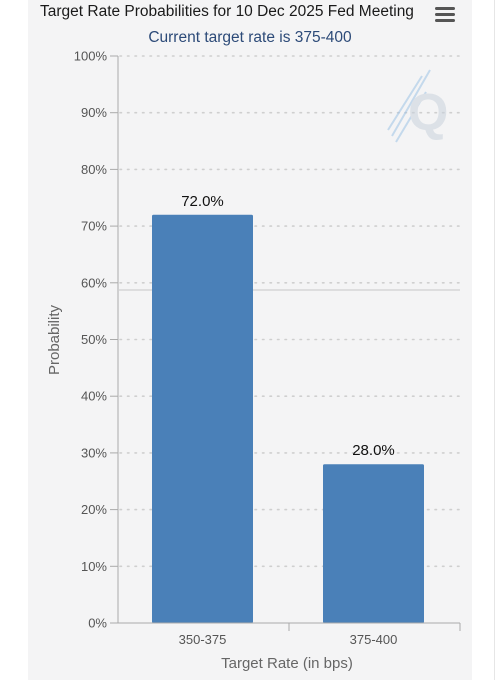 This screenshot has width=501, height=680. Describe the element at coordinates (287, 663) in the screenshot. I see `x-axis-title: Target Rate (in bps)` at that location.